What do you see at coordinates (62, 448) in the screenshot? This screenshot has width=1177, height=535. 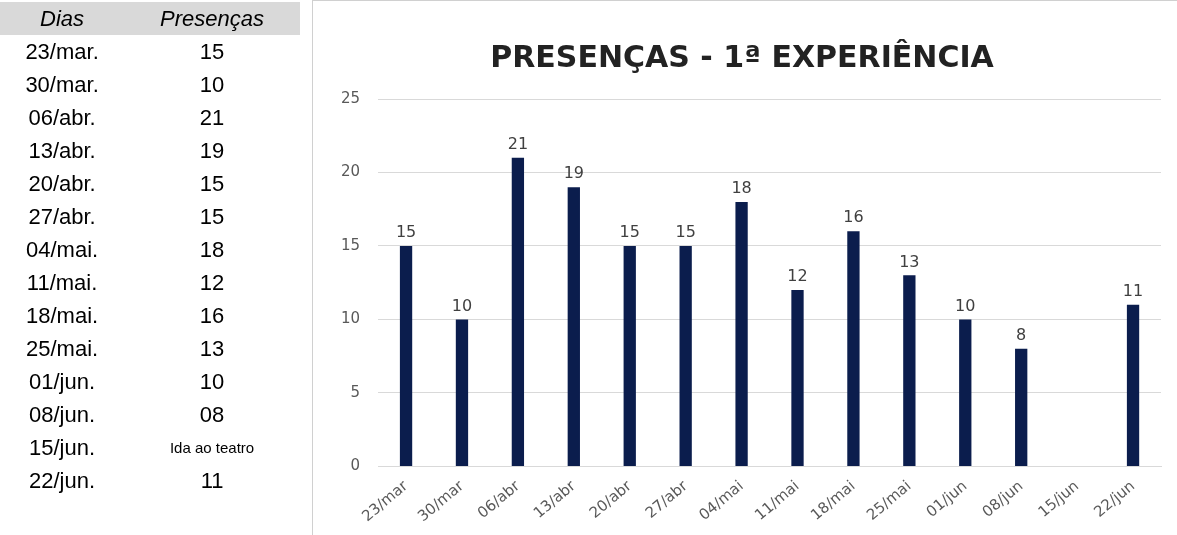 I see `text: 15/jun.` at bounding box center [62, 448].